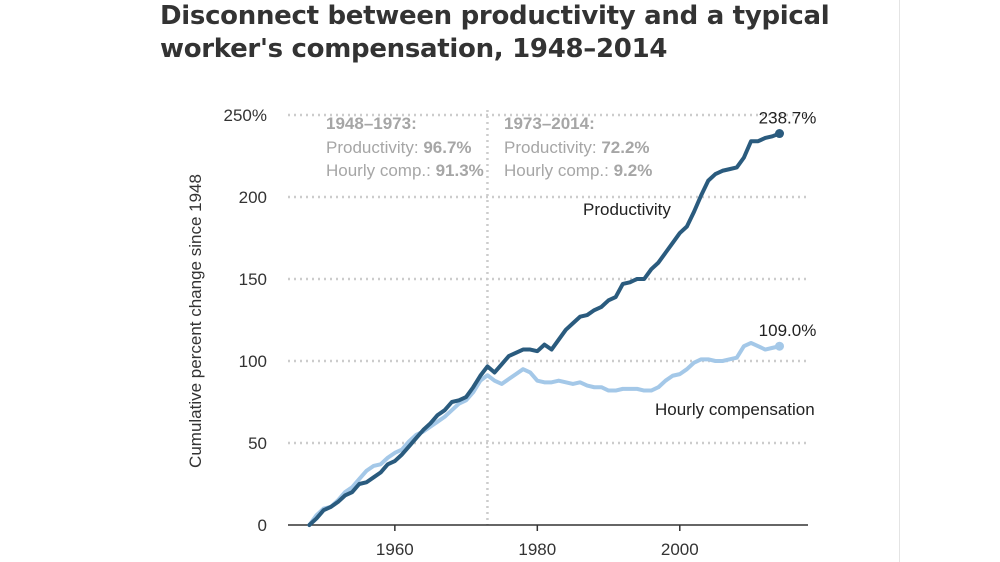  What do you see at coordinates (253, 361) in the screenshot?
I see `y-tick-label-100: 100` at bounding box center [253, 361].